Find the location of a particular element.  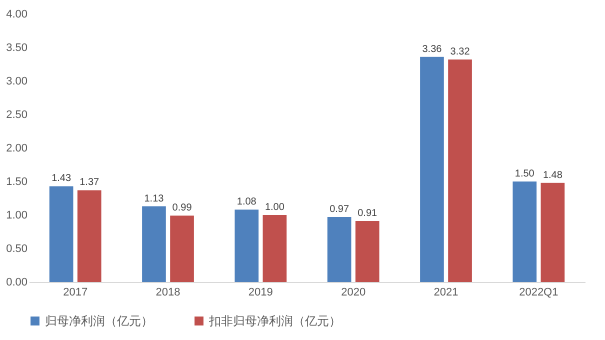

legend-label: 归母净利润（亿元） is located at coordinates (99, 321).